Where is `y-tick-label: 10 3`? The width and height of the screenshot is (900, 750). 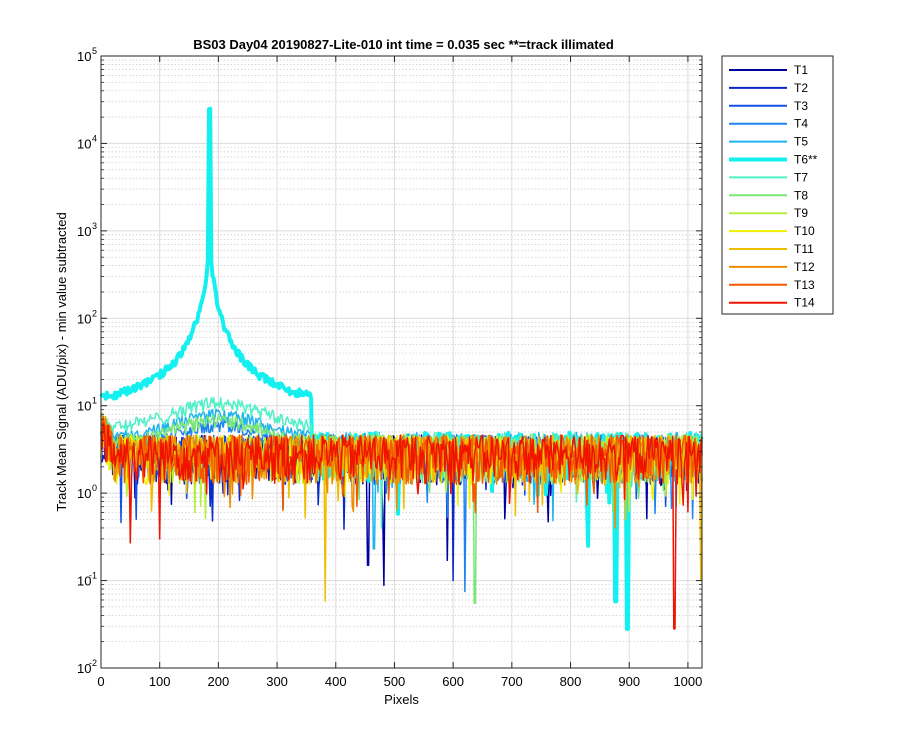 y-tick-label: 10 3 is located at coordinates (87, 230).